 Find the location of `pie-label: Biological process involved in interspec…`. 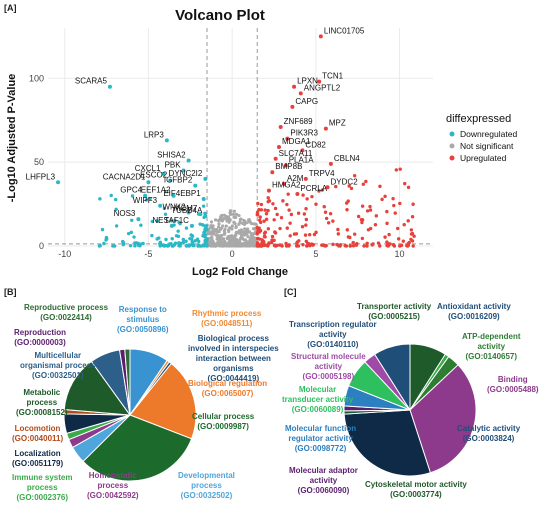

pie-label: Biological process involved in interspec… is located at coordinates (233, 359).